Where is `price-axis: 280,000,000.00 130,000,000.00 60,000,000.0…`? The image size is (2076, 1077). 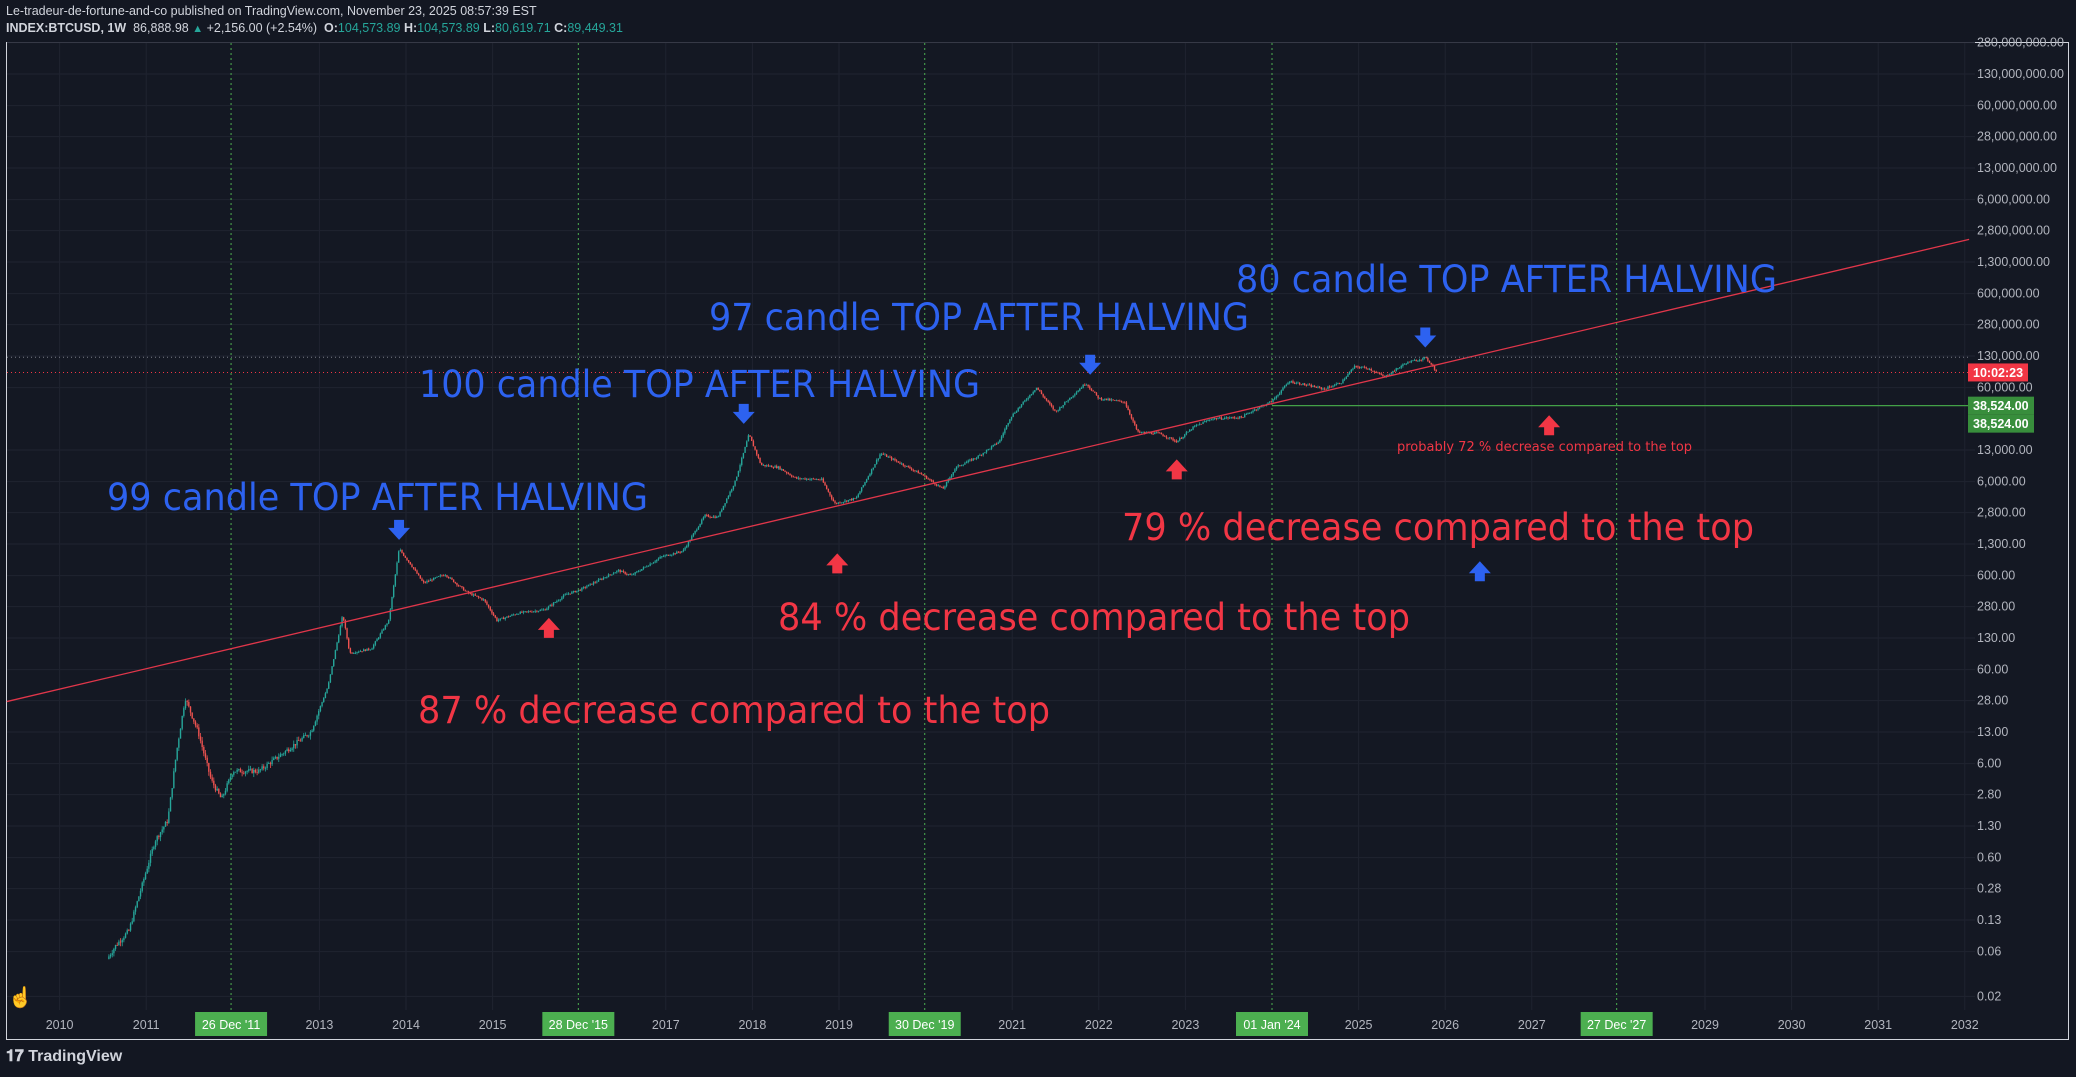
price-axis: 280,000,000.00 130,000,000.00 60,000,000.0… is located at coordinates (2020, 520).